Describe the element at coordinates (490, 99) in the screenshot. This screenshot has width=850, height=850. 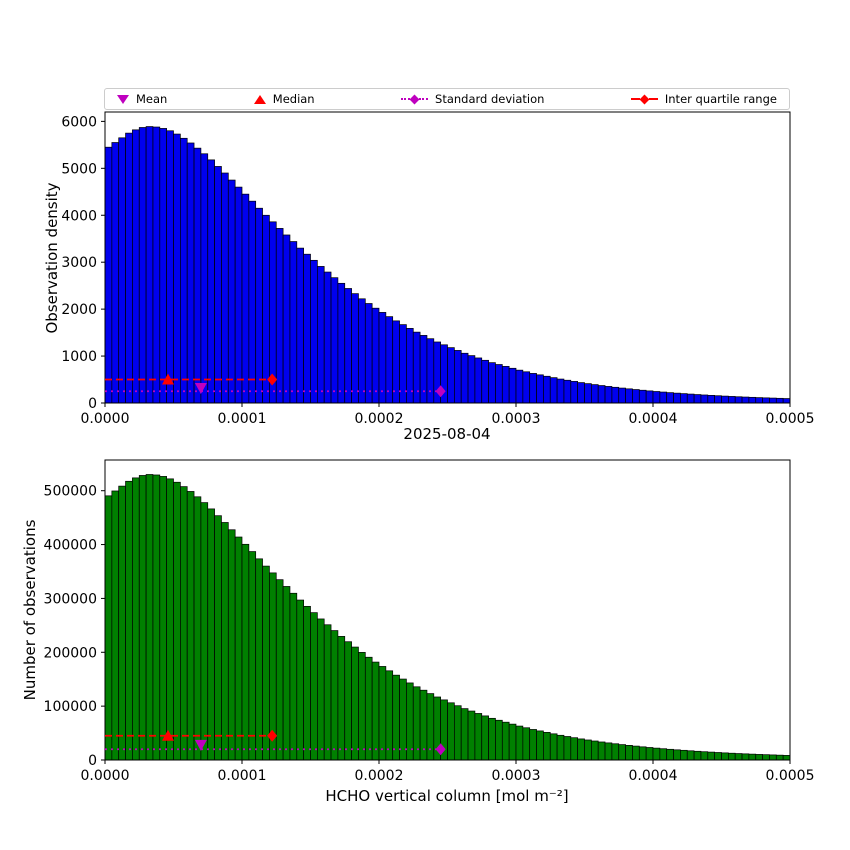
I see `legend-label-standard-deviation: Standard deviation` at that location.